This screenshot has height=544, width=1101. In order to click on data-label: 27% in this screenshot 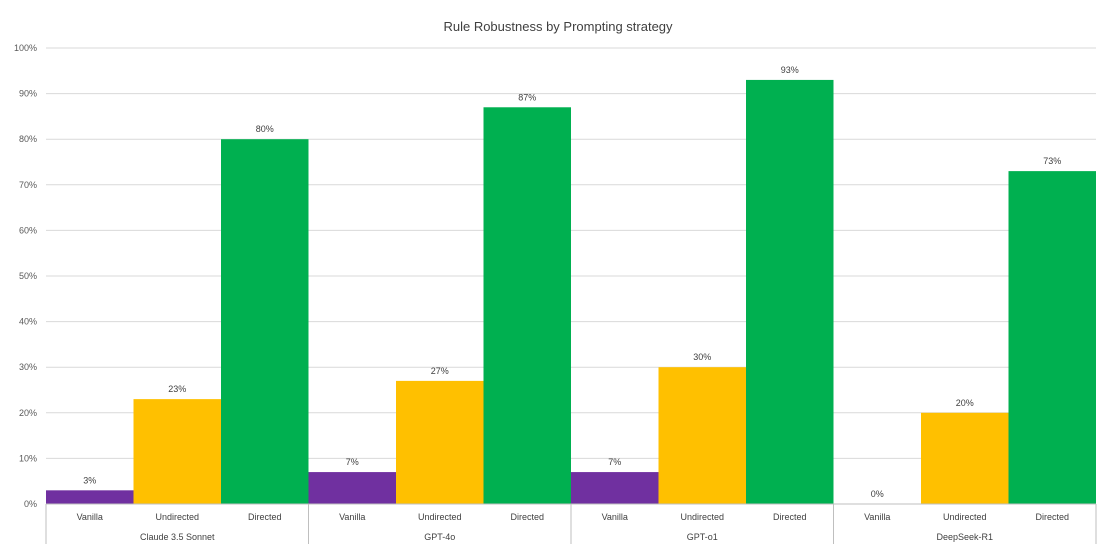, I will do `click(440, 371)`.